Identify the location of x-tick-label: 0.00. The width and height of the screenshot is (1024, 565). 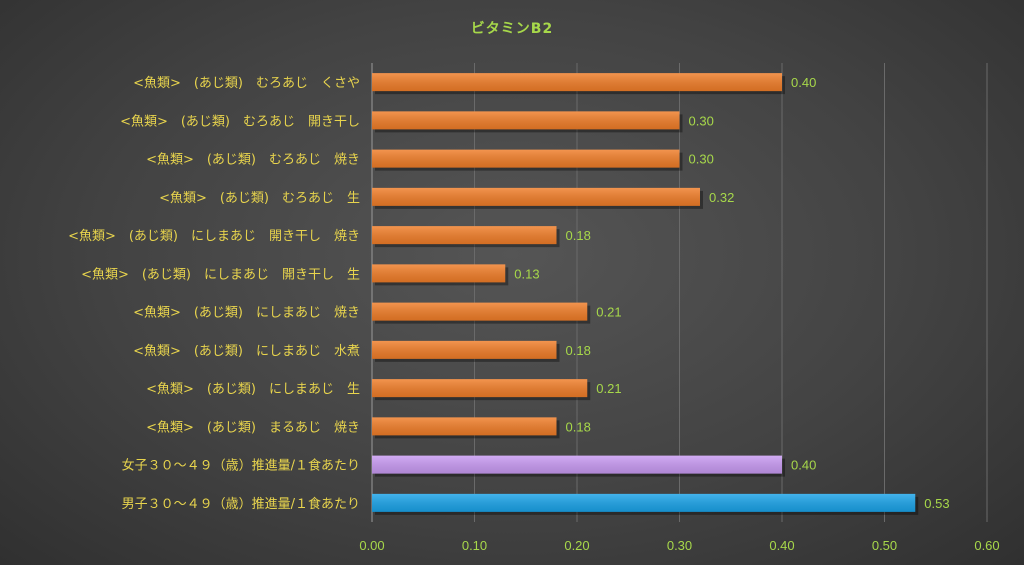
(371, 545).